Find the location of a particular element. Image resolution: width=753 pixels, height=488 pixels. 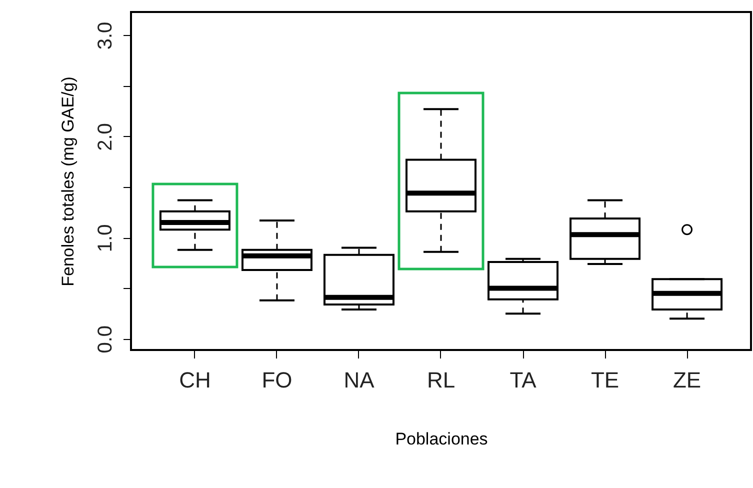

x-tick-label: CH is located at coordinates (195, 380).